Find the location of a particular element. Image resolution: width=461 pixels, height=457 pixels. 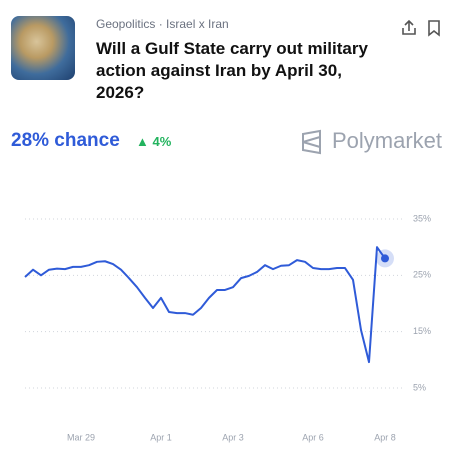

y-tick-label: 15% is located at coordinates (422, 331).